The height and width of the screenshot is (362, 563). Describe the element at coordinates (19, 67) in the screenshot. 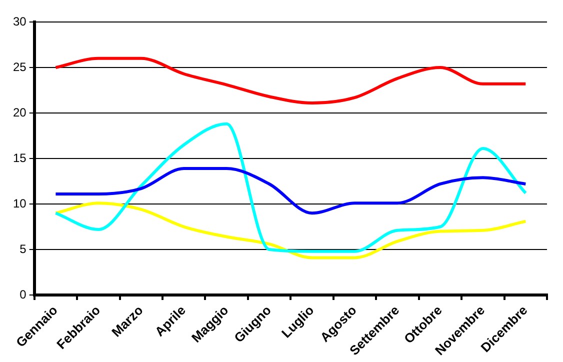

I see `y-tick-label: 25` at that location.